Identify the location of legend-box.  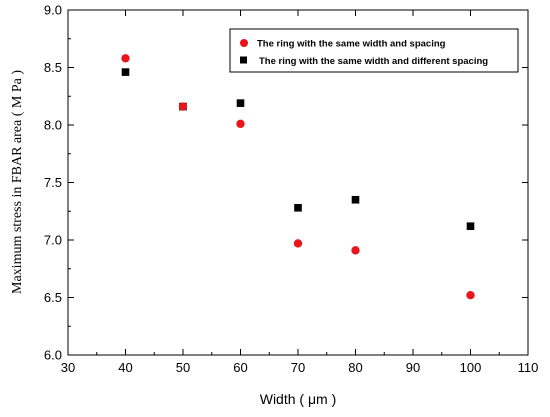
(374, 50).